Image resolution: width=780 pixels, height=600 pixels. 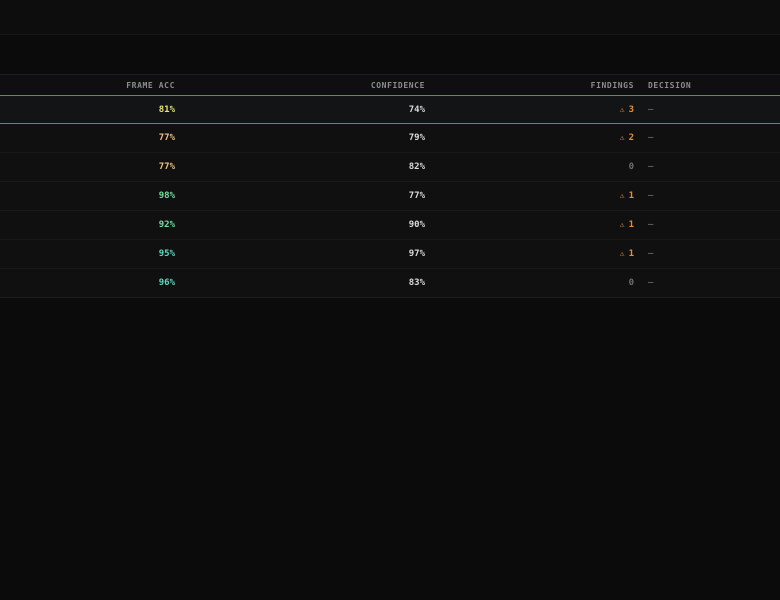 I want to click on table-row: 96% 83% 0 —, so click(x=390, y=283).